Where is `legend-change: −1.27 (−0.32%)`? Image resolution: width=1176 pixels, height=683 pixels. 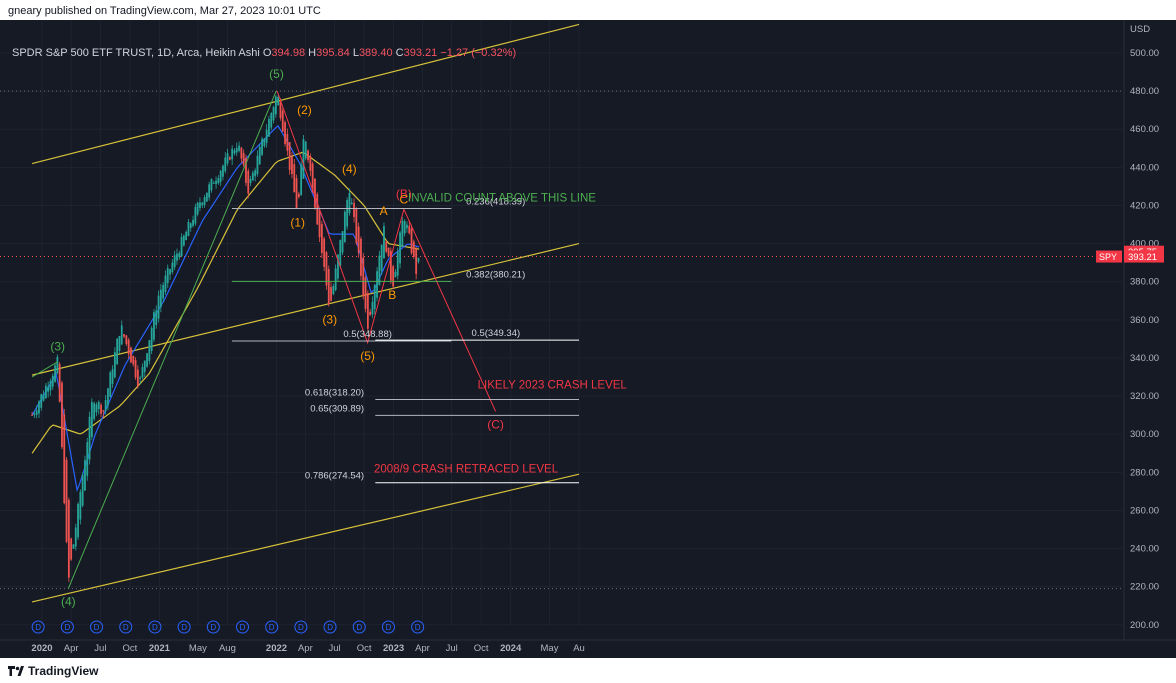 legend-change: −1.27 (−0.32%) is located at coordinates (478, 53).